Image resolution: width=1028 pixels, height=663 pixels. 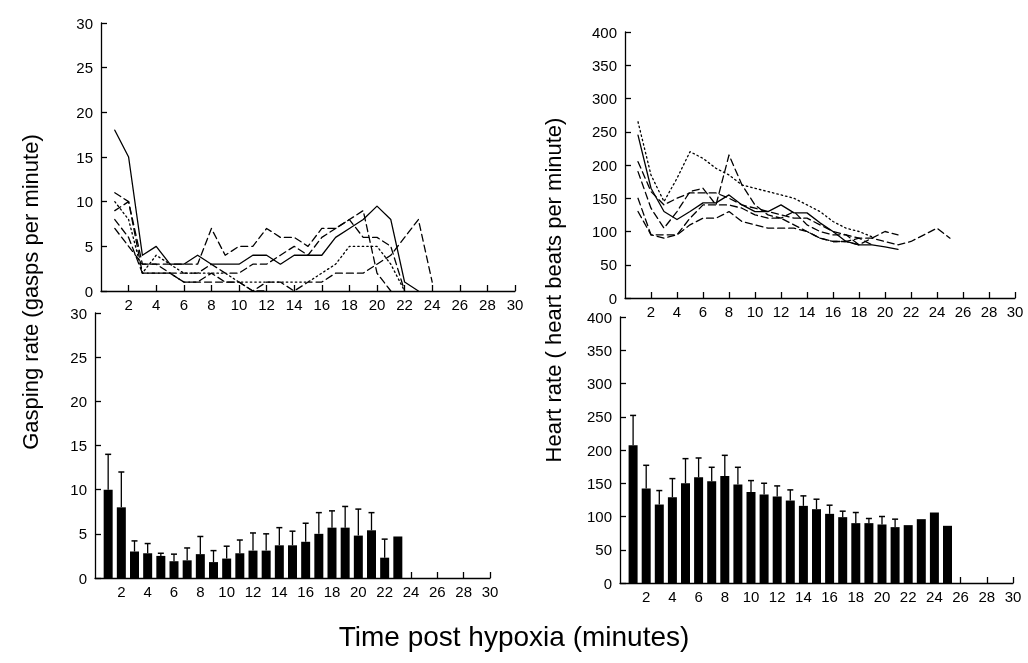 I want to click on y-tick-label: 30, so click(x=84, y=23).